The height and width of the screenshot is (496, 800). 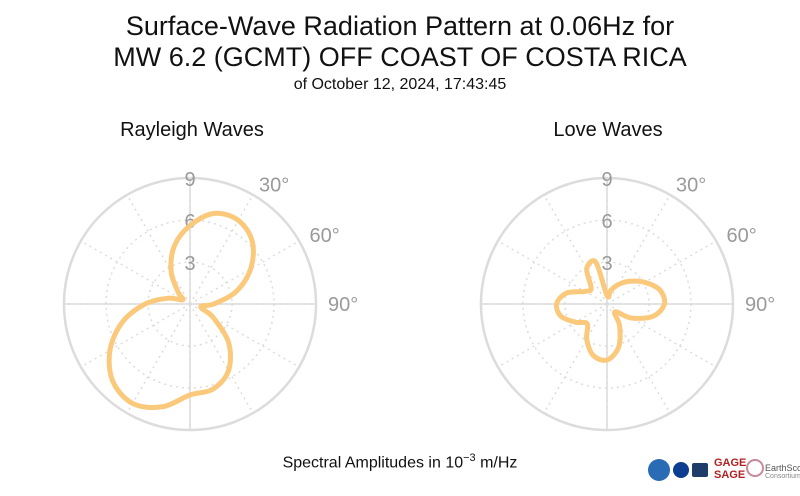 What do you see at coordinates (400, 57) in the screenshot?
I see `chart-title-line2: MW 6.2 (GCMT) OFF COAST OF COSTA RICA` at bounding box center [400, 57].